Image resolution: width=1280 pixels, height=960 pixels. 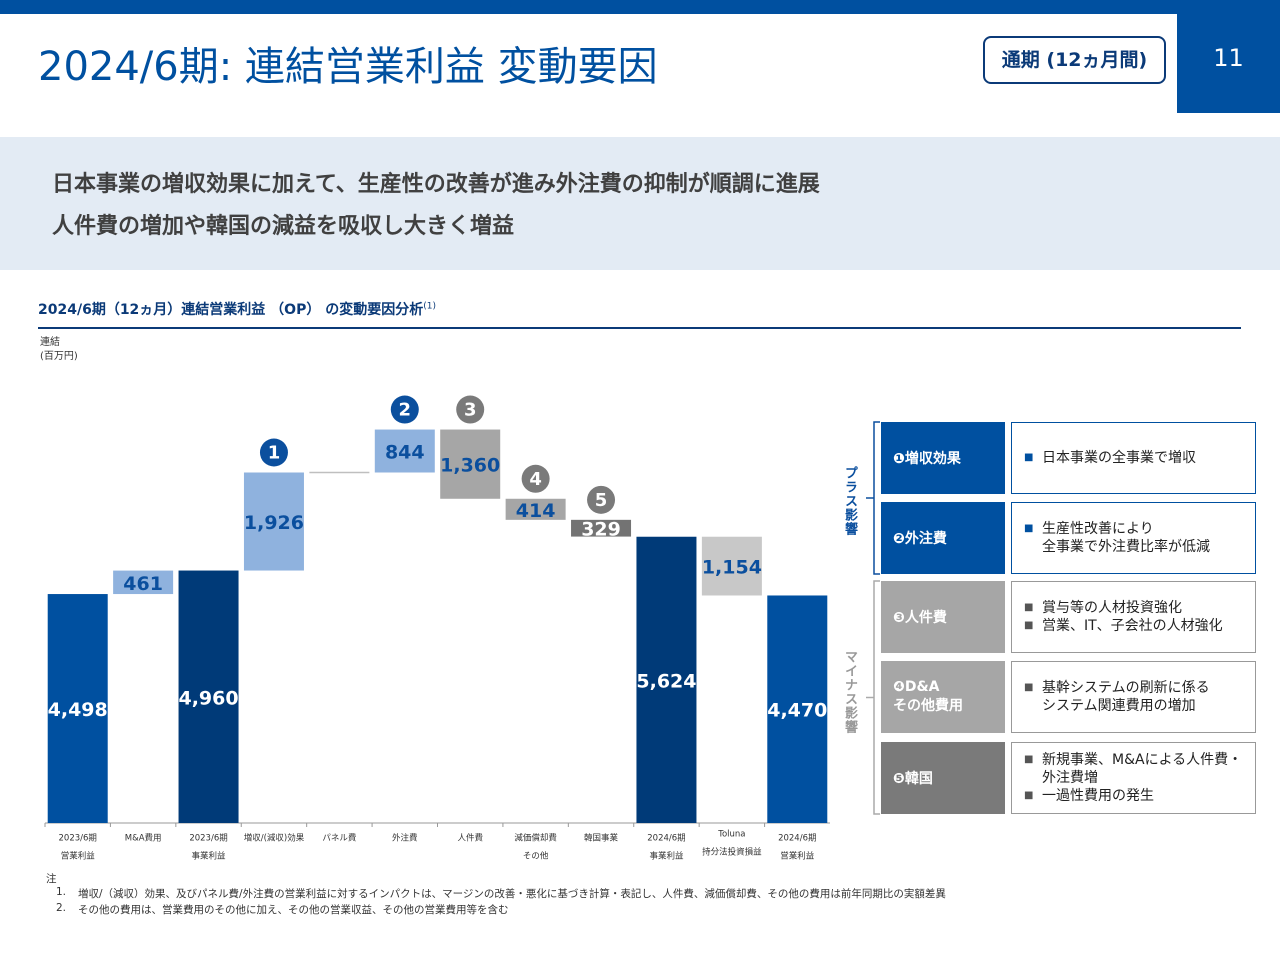 What do you see at coordinates (143, 838) in the screenshot?
I see `x-tick-label: M&A費用` at bounding box center [143, 838].